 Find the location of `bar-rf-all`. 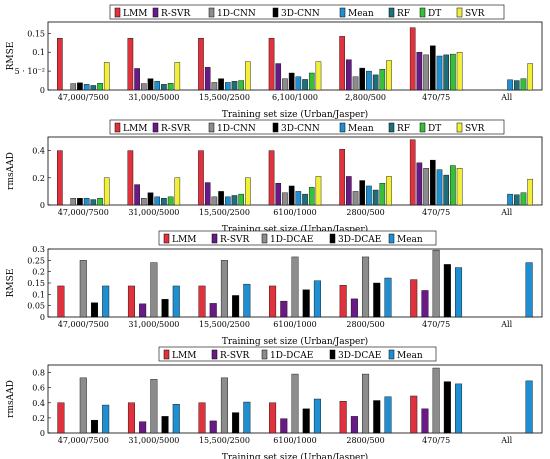

bar-rf-all is located at coordinates (516, 200).